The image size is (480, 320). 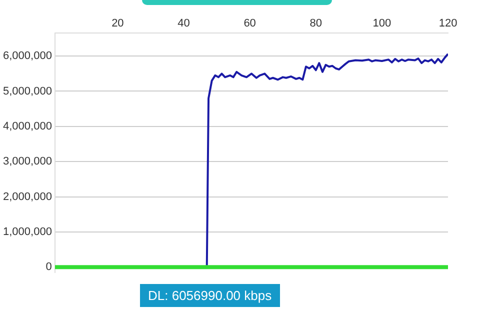 I want to click on x-tick-label: 120, so click(x=448, y=24).